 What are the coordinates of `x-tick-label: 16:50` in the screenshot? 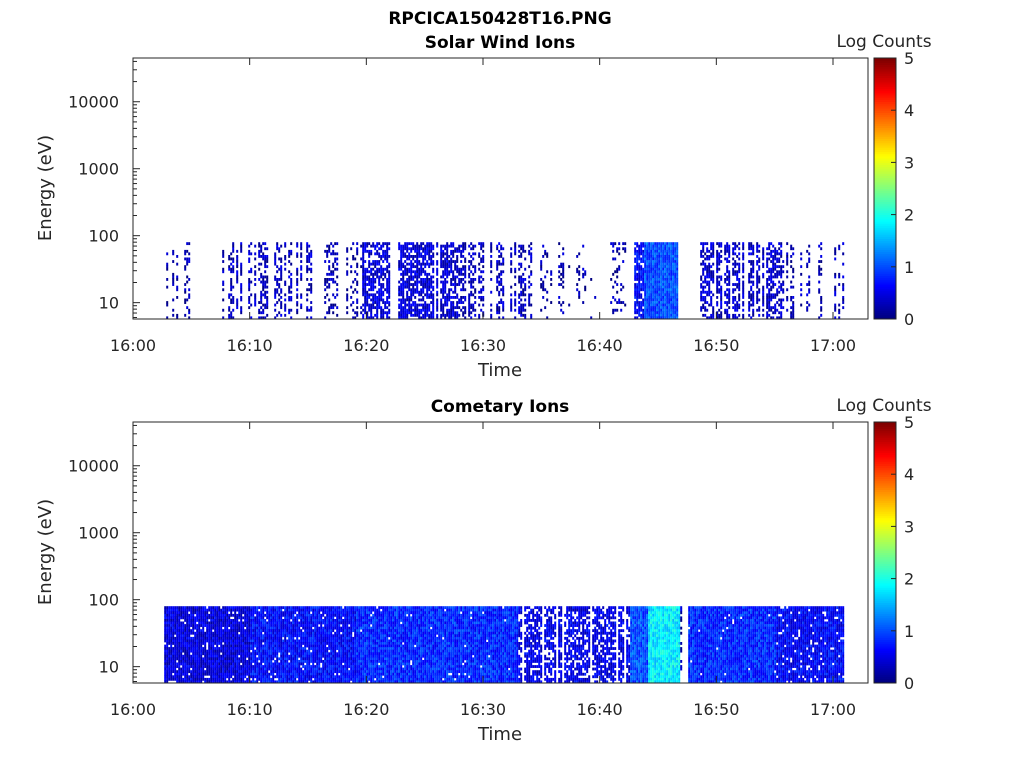 It's located at (716, 345).